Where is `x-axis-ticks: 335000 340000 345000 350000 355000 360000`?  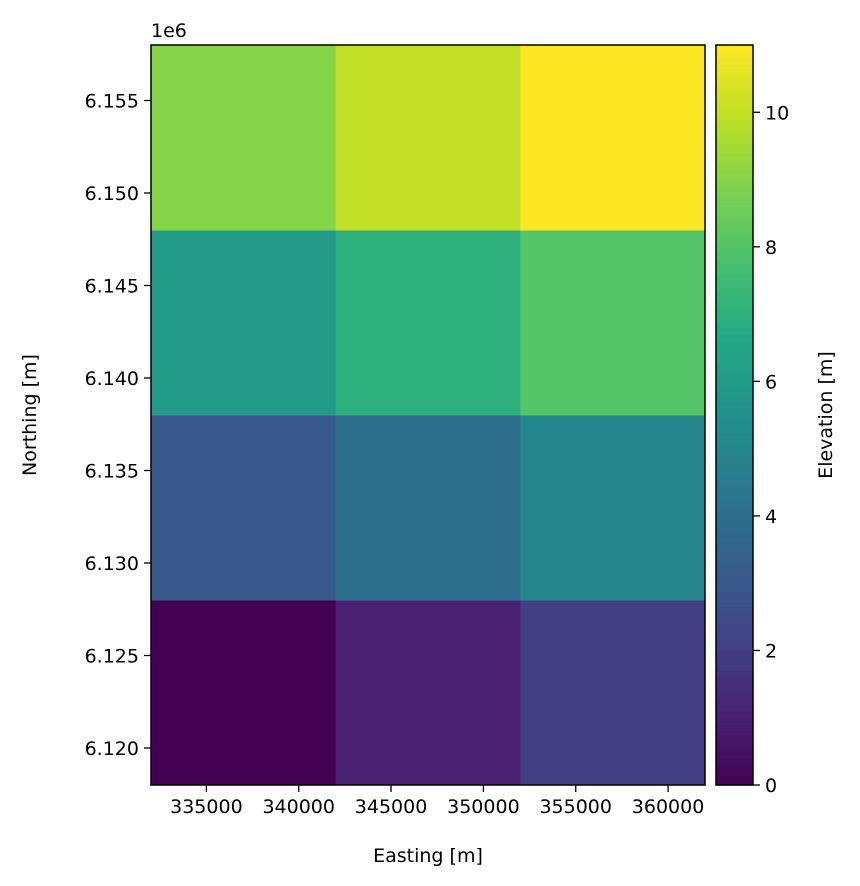
x-axis-ticks: 335000 340000 345000 350000 355000 360000 is located at coordinates (437, 801).